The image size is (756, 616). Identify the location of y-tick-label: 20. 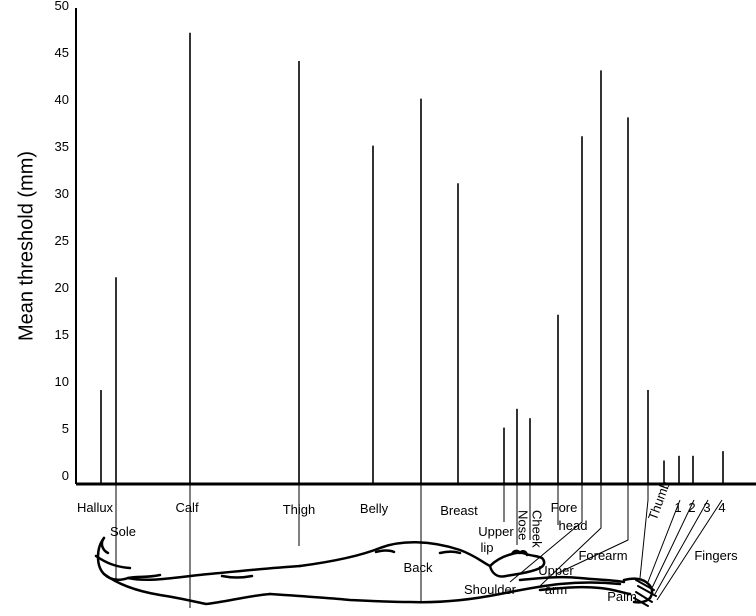
(62, 287).